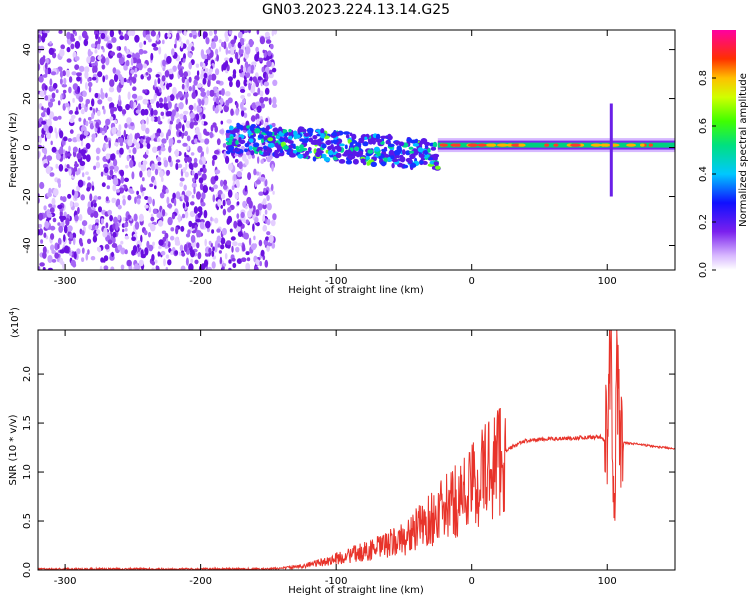  I want to click on carrier-peak, so click(444, 145).